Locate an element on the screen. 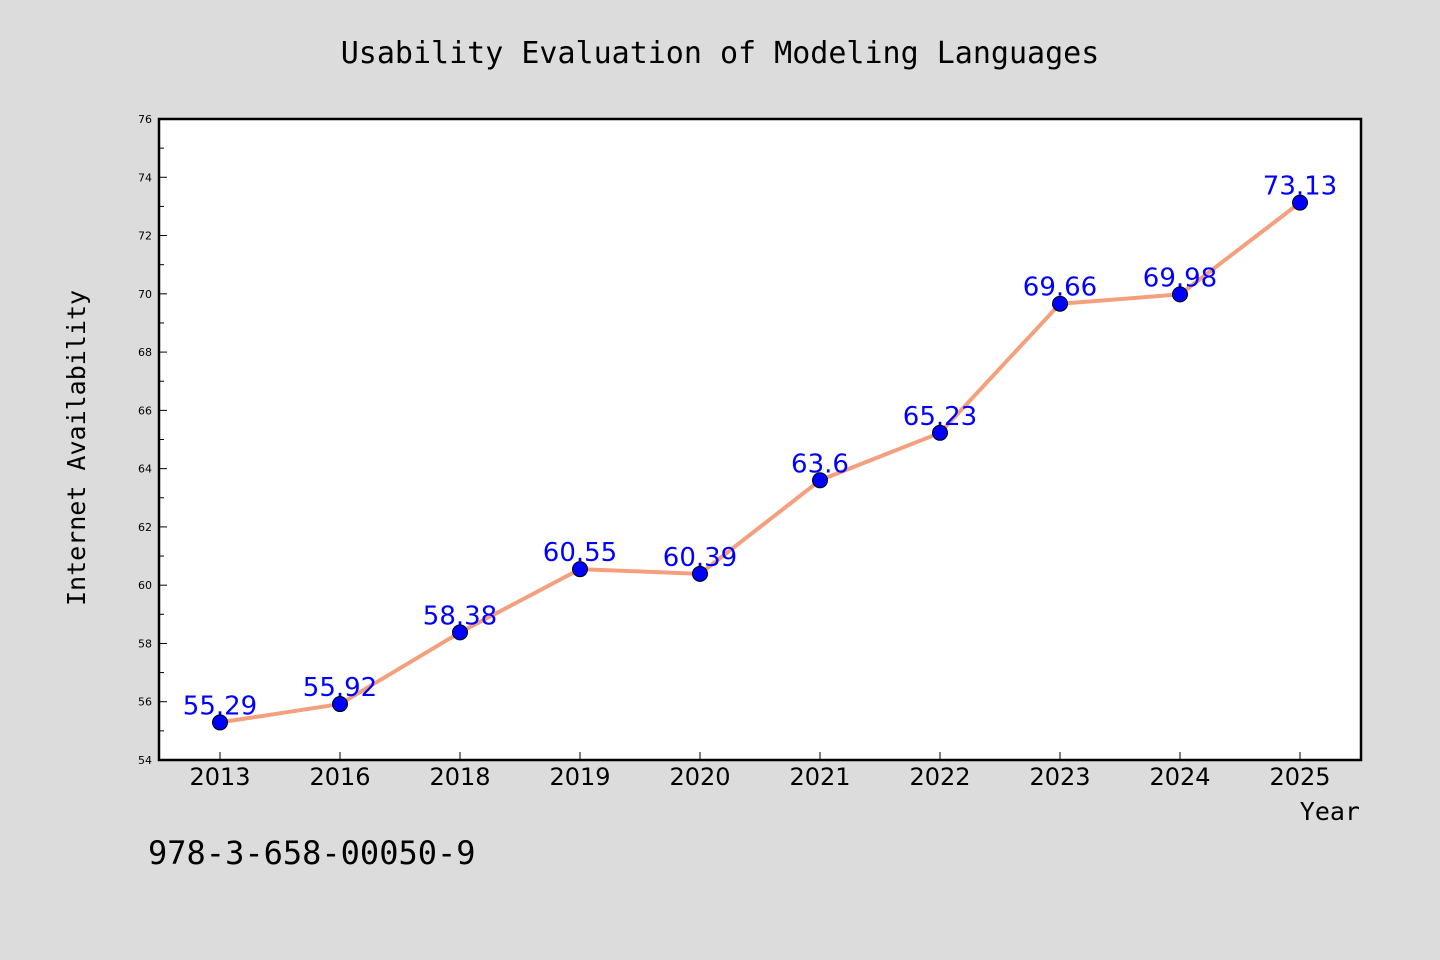 The image size is (1440, 960). x-tick-label: 2023 is located at coordinates (1059, 777).